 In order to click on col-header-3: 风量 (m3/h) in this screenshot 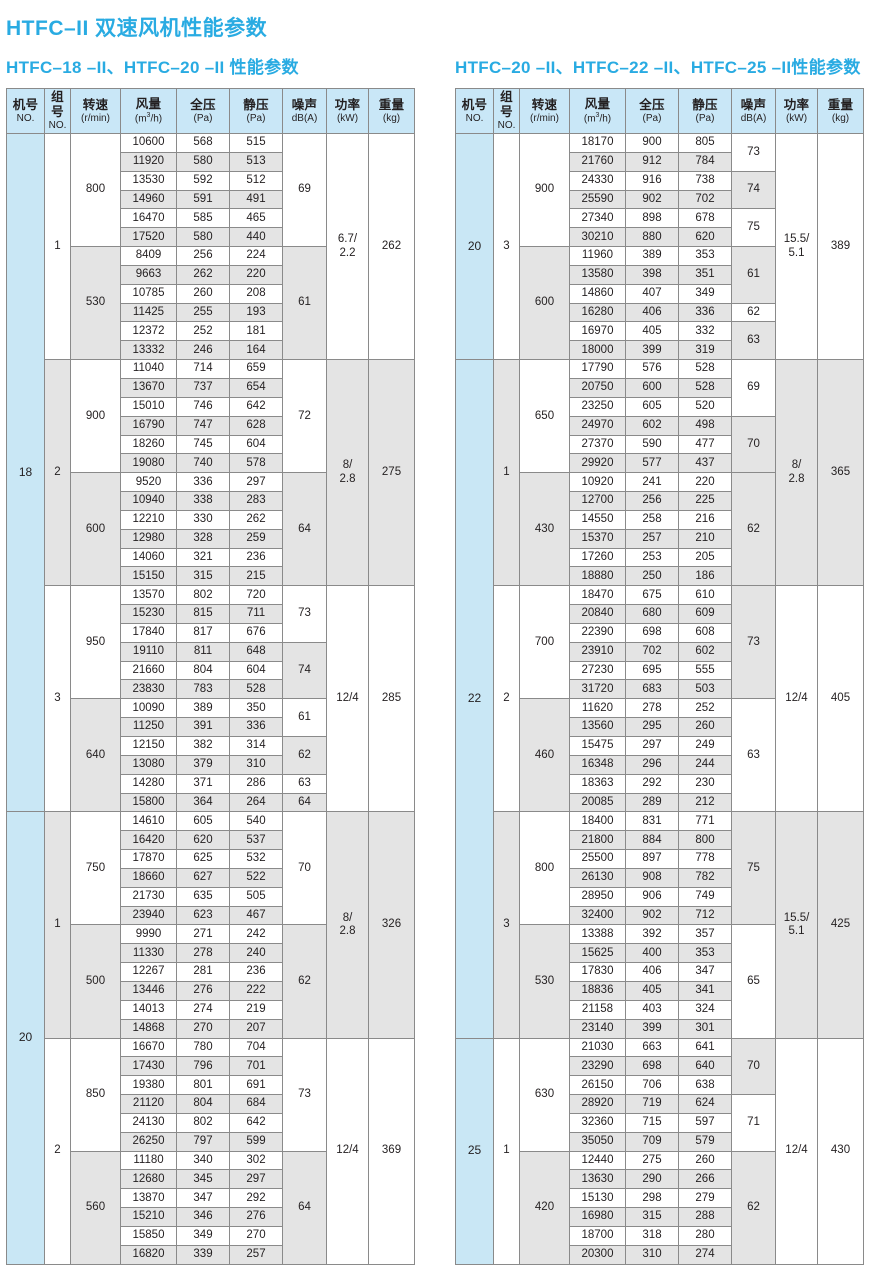, I will do `click(597, 111)`.